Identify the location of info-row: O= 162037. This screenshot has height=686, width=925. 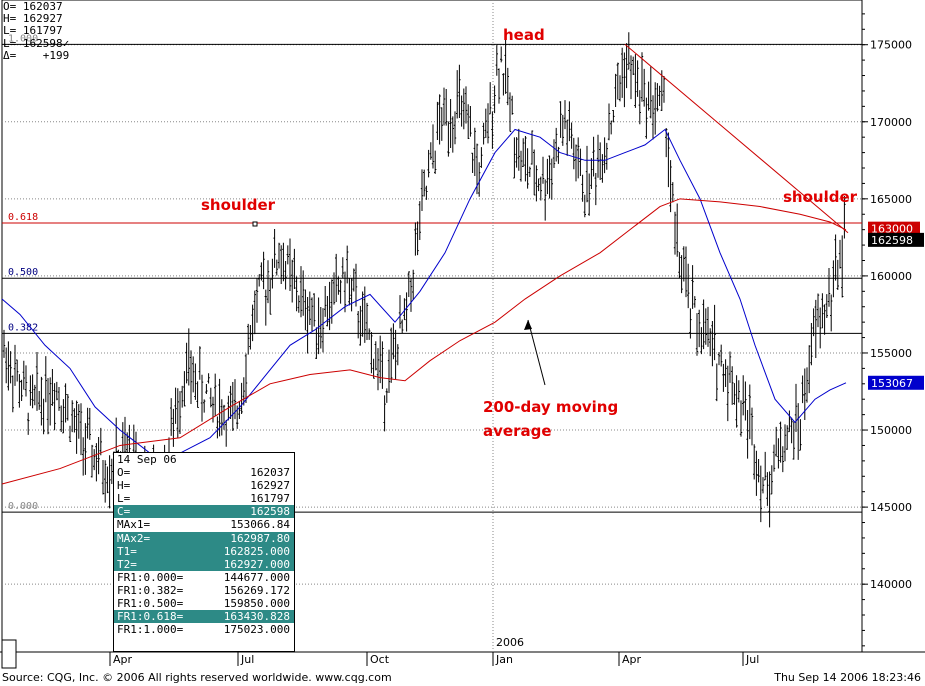
(204, 472).